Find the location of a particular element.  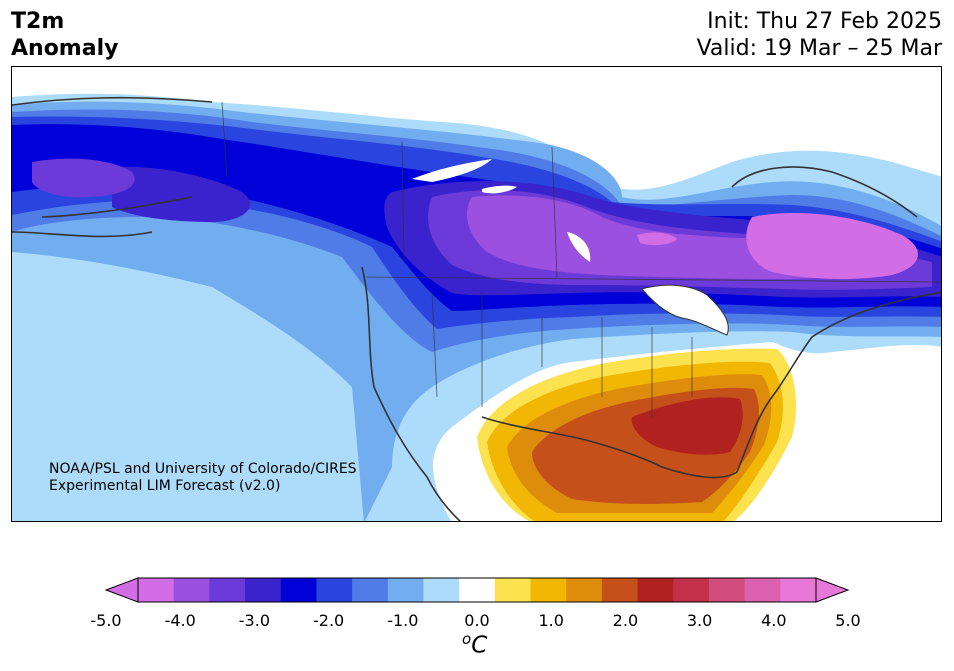

colorbar-extend-low is located at coordinates (121, 590).